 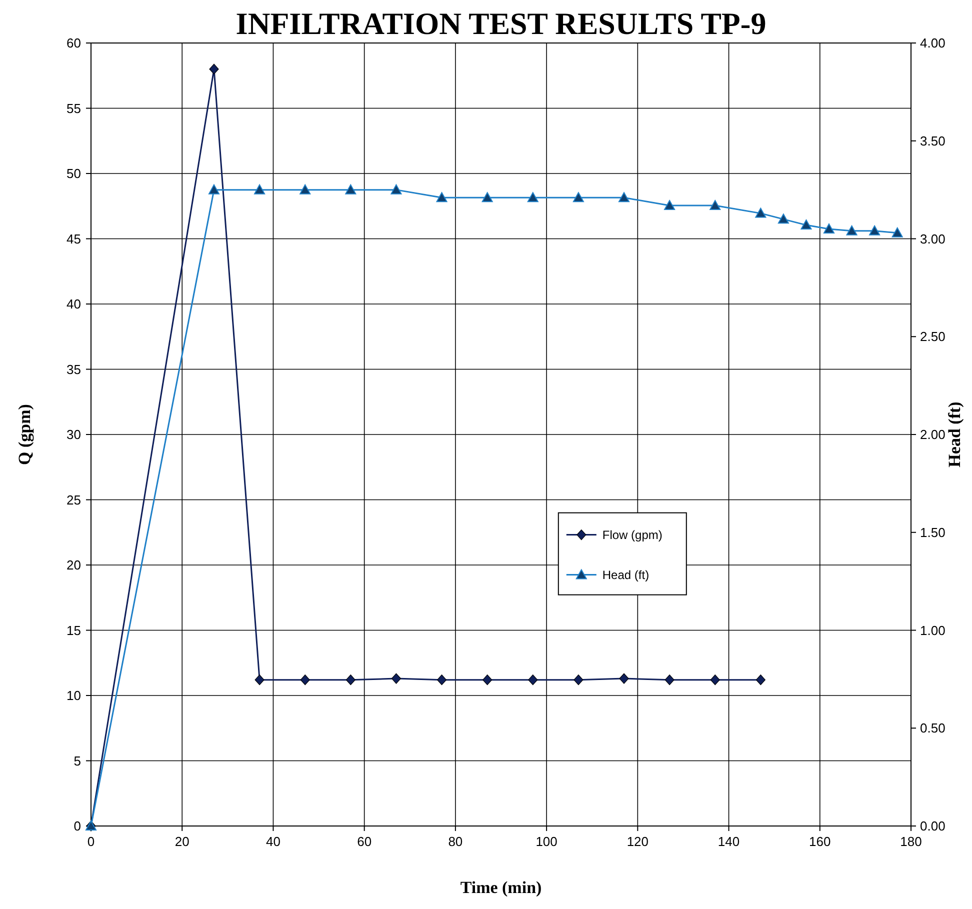 I want to click on y2-tick-label: 2.00, so click(x=933, y=434).